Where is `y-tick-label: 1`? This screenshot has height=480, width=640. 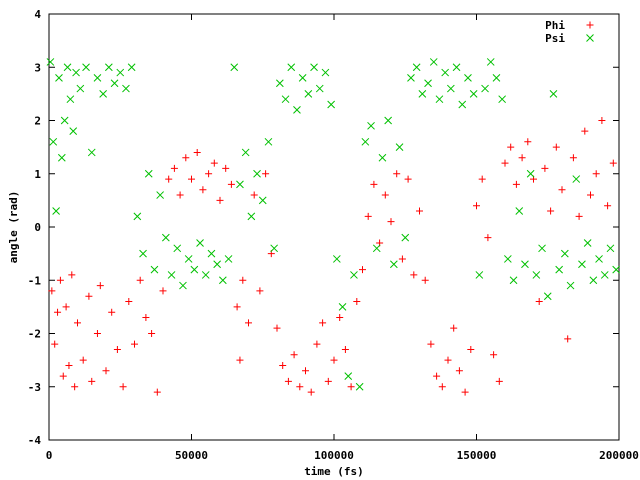
y-tick-label: 1 is located at coordinates (37, 174).